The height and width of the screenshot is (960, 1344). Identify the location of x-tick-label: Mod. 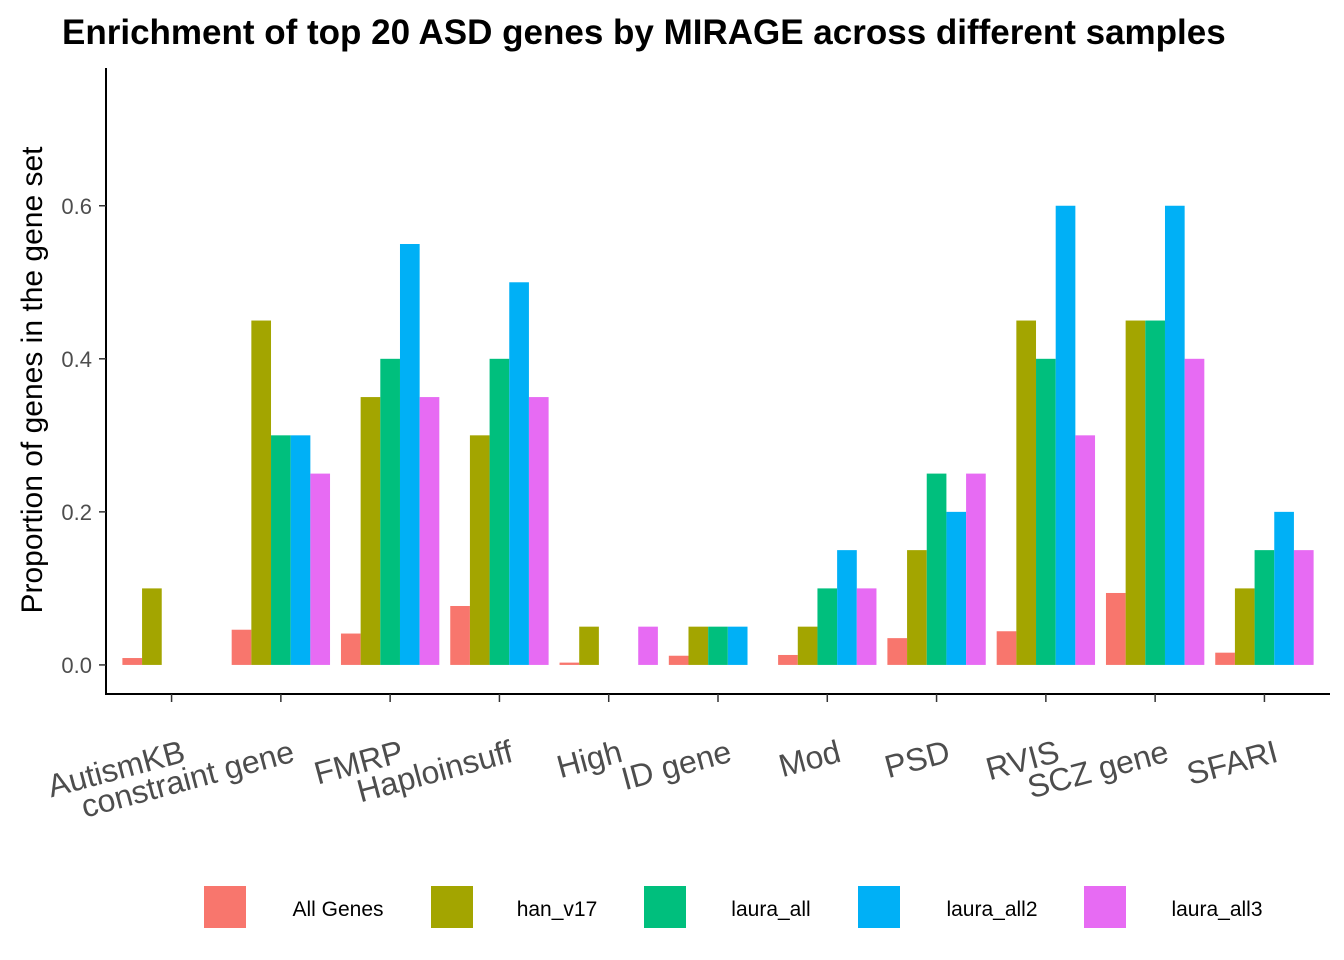
(809, 758).